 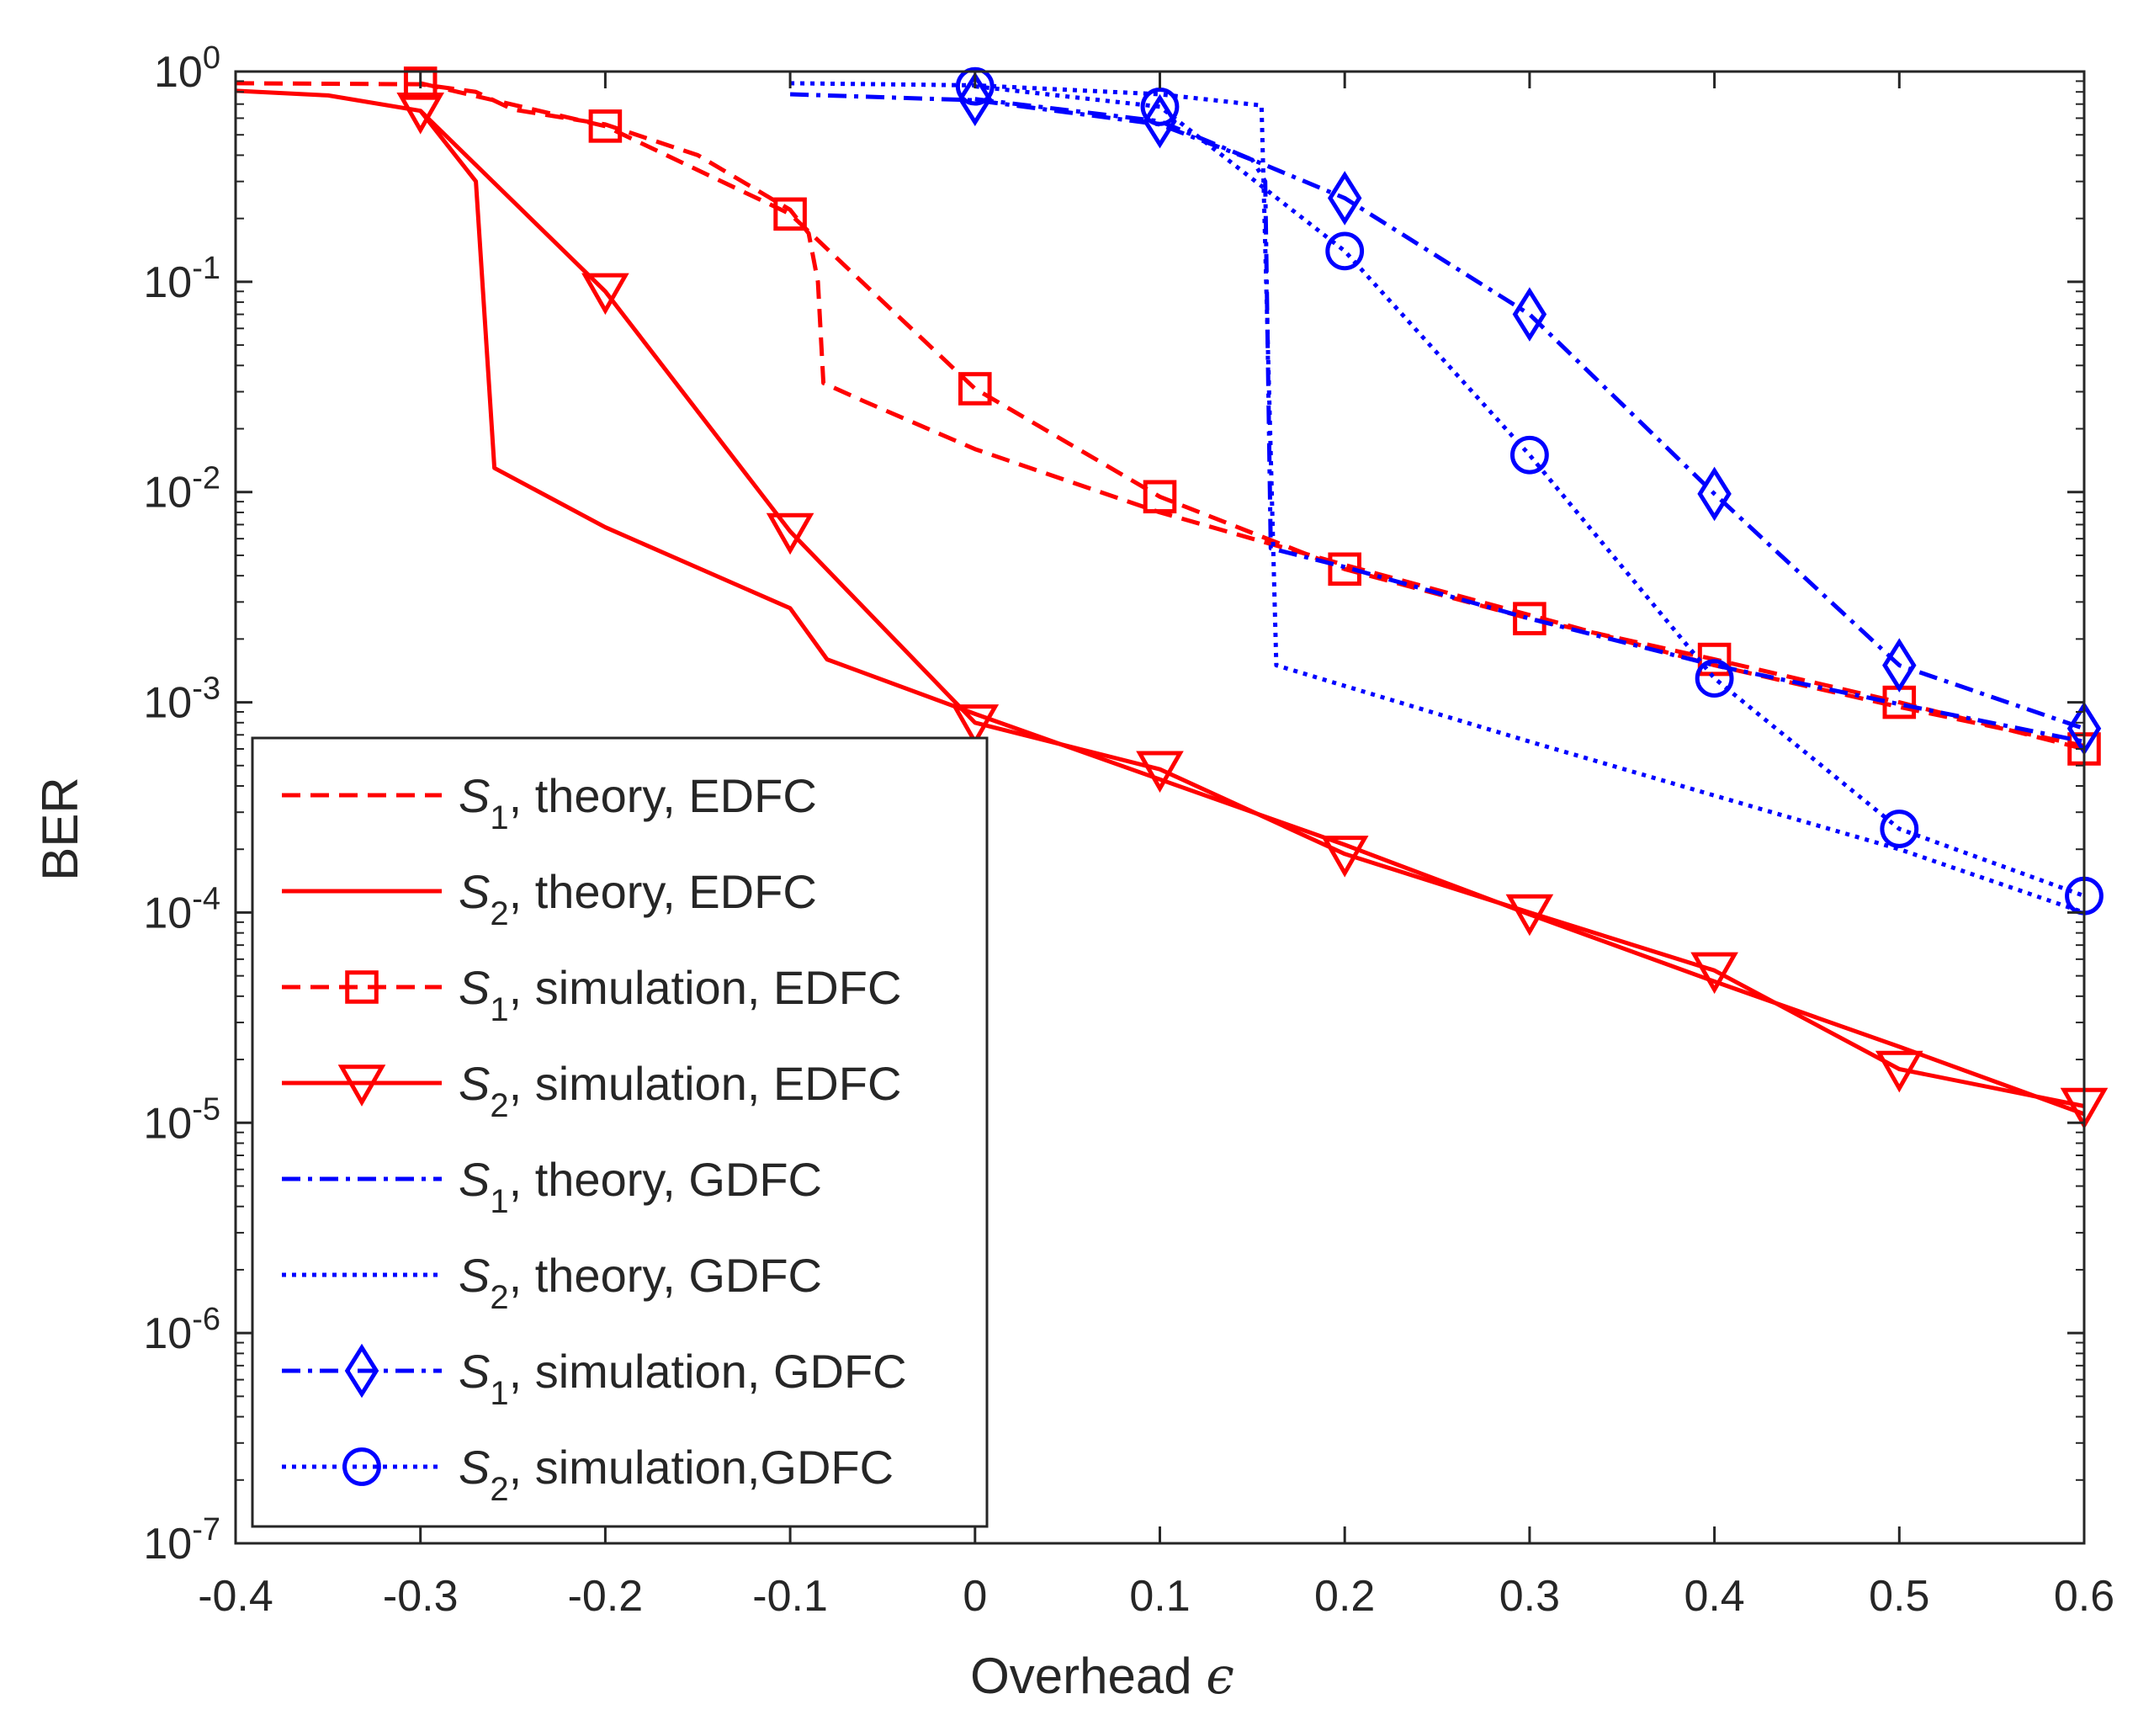 I want to click on legend-label: S1, theory, EDFC, so click(x=638, y=802).